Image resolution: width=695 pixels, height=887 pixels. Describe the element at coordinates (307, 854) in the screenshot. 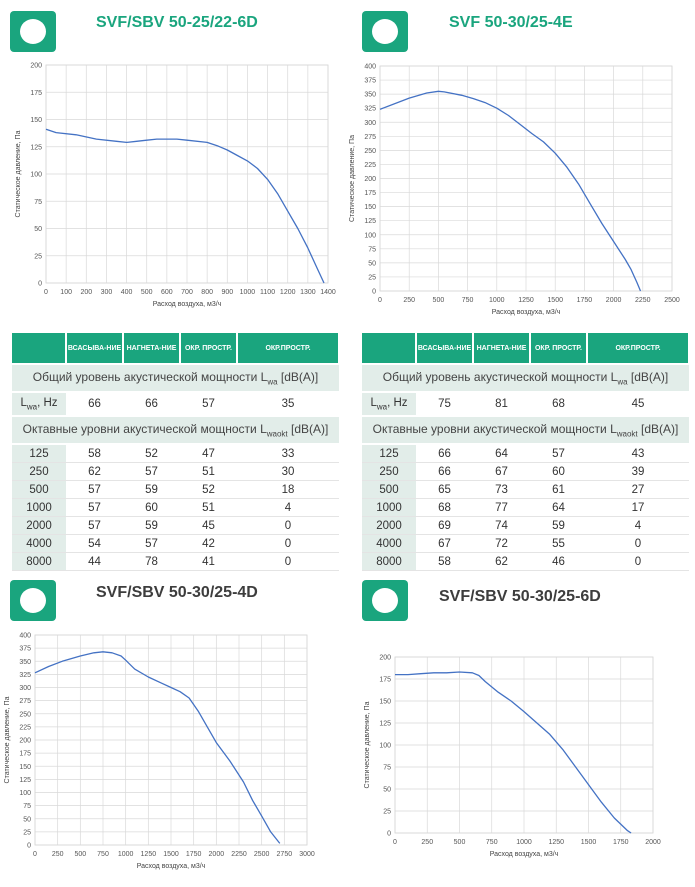

I see `x-tick-label: 3000` at that location.